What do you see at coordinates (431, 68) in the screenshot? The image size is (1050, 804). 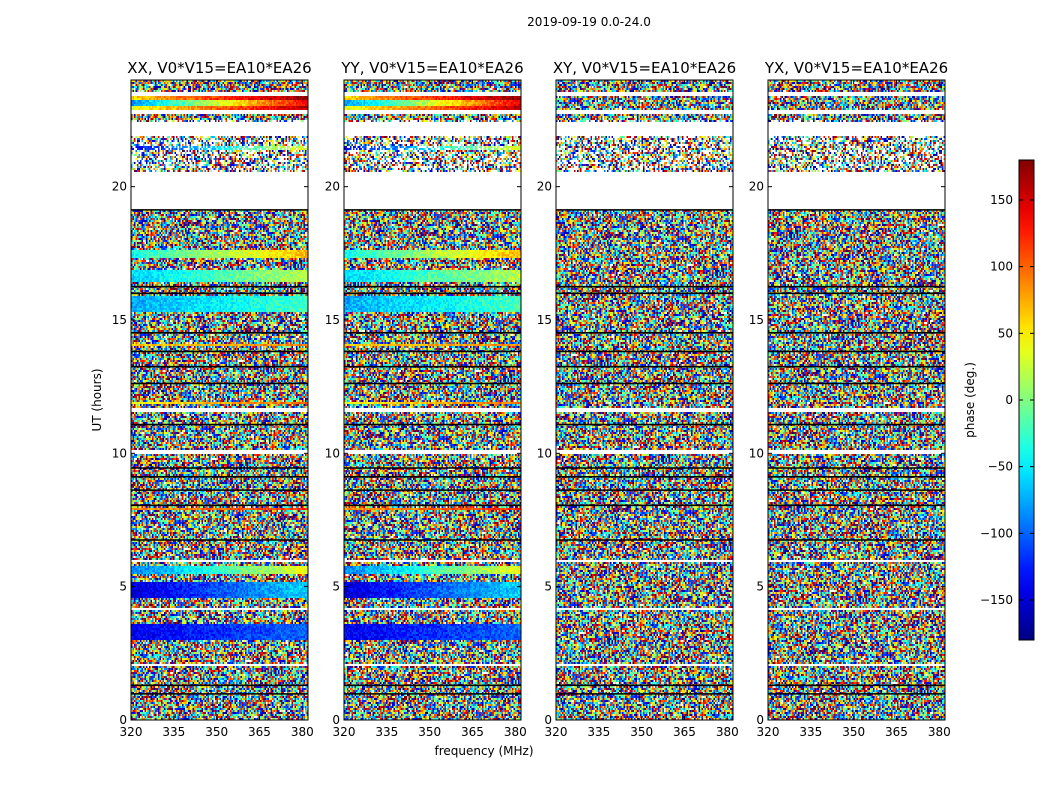 I see `panel-title: YY, V0*V15=EA10*EA26` at bounding box center [431, 68].